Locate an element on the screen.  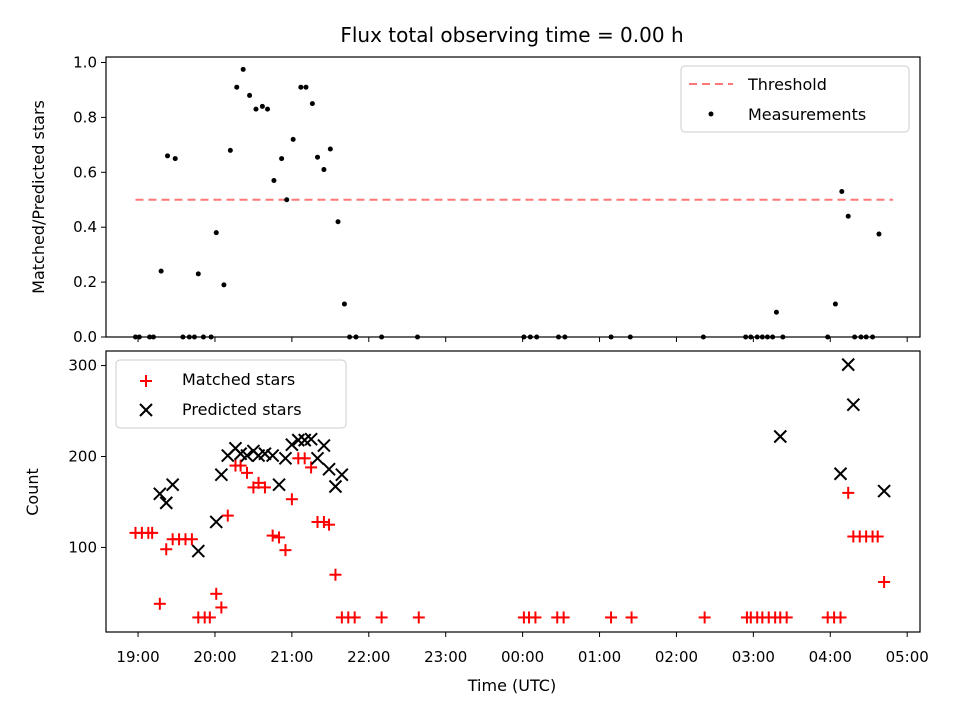
top-y-axis-label: Matched/Predicted stars is located at coordinates (38, 197).